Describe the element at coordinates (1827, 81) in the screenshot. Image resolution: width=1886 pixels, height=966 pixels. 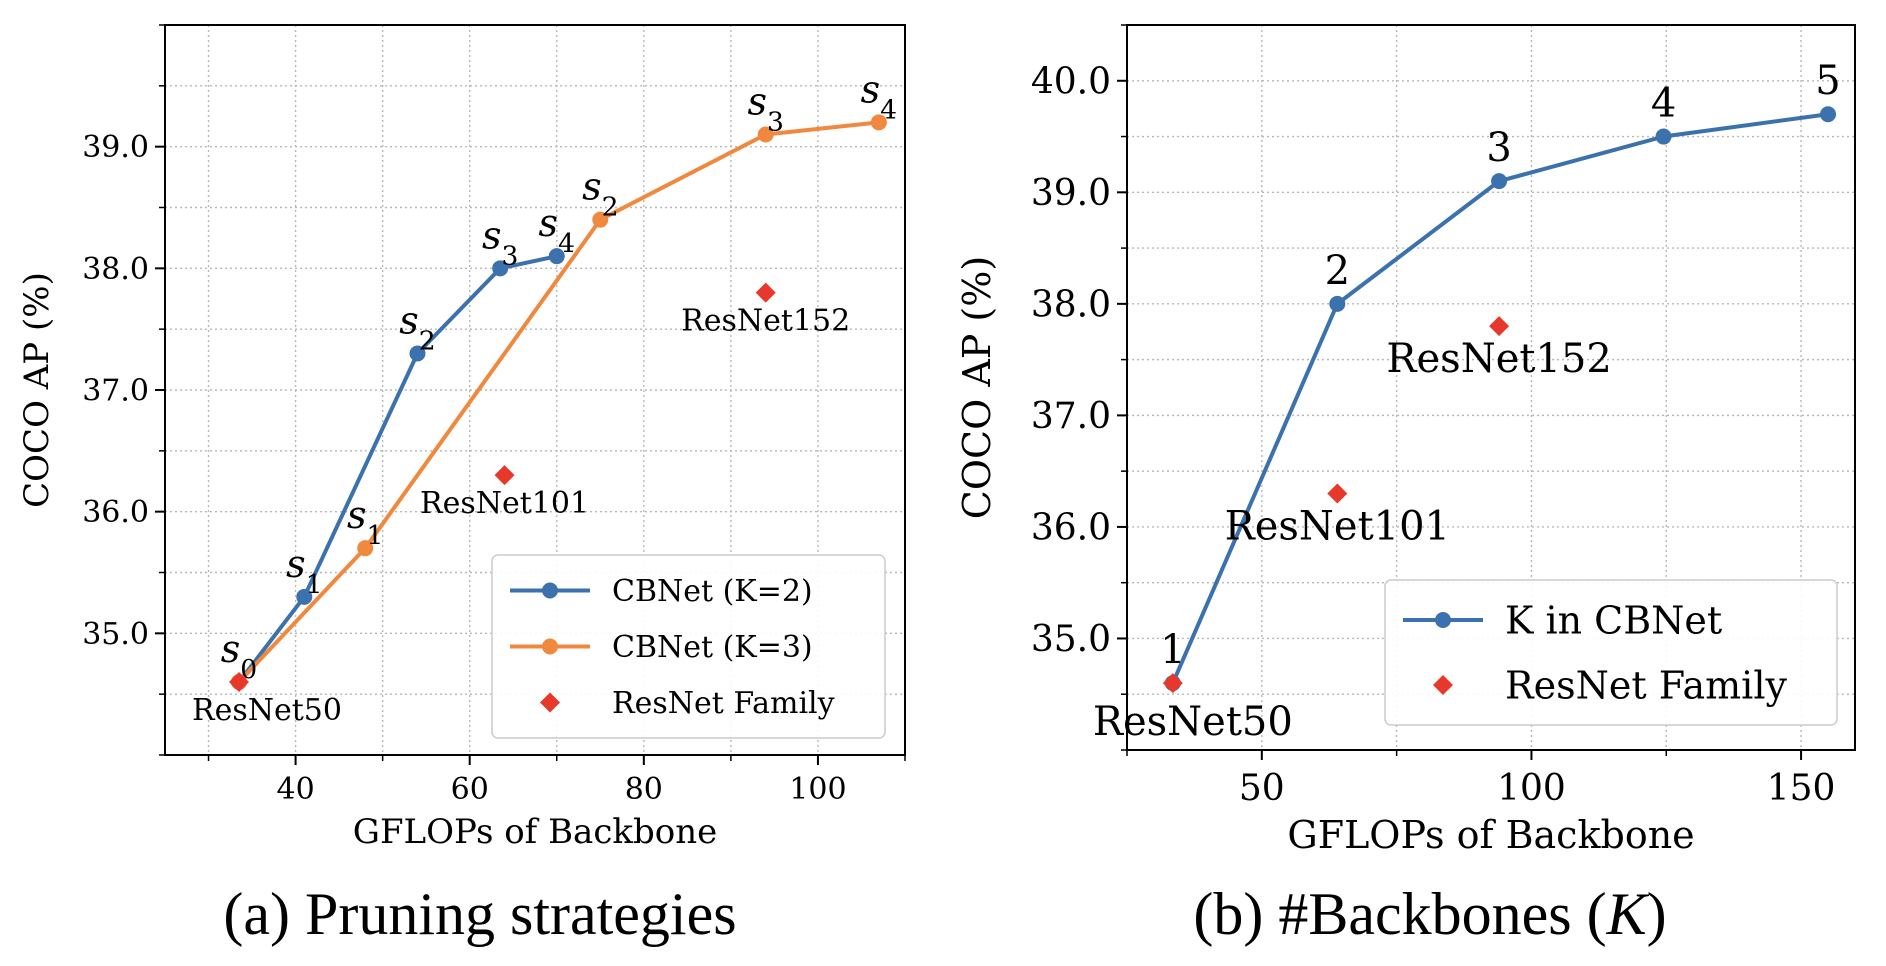
I see `point-annotation: 5` at that location.